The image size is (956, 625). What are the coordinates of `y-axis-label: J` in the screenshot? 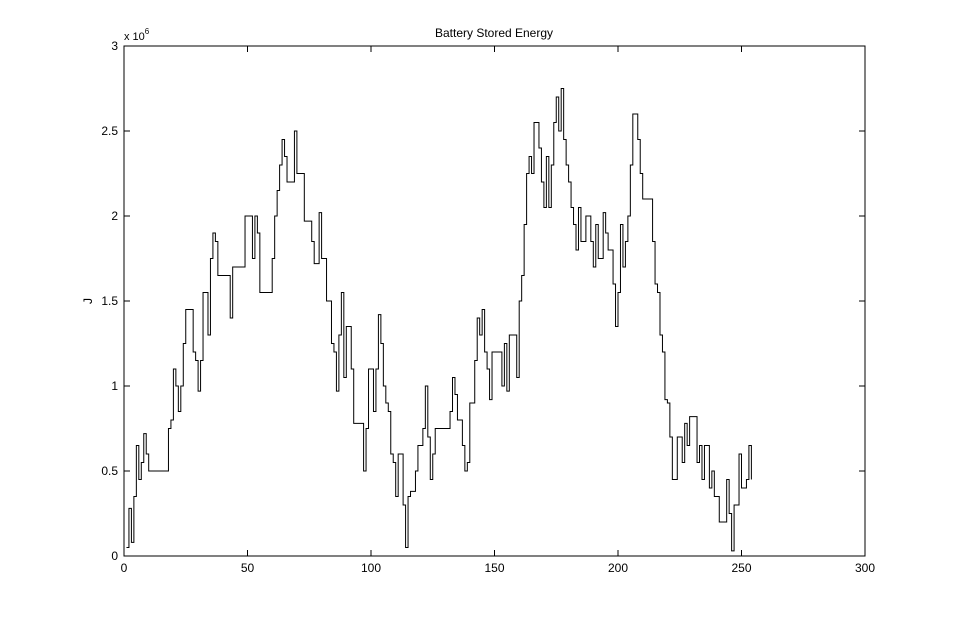 It's located at (88, 301).